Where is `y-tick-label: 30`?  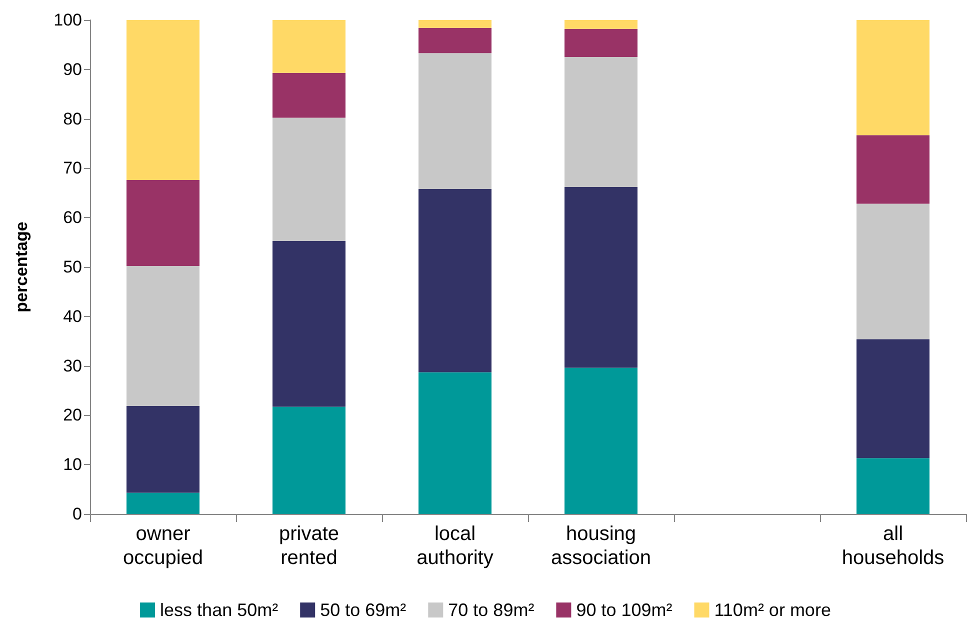 y-tick-label: 30 is located at coordinates (72, 366).